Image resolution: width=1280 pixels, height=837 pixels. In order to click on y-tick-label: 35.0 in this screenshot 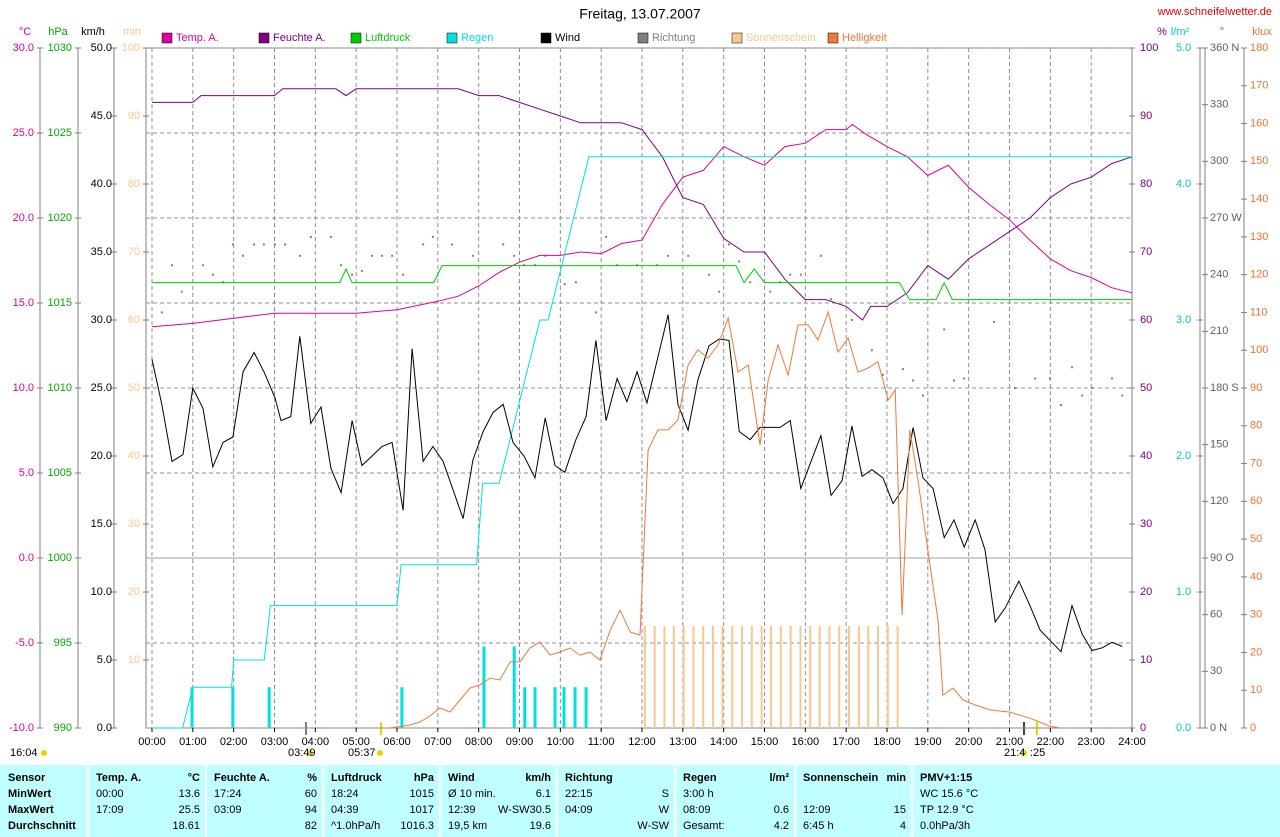, I will do `click(101, 252)`.